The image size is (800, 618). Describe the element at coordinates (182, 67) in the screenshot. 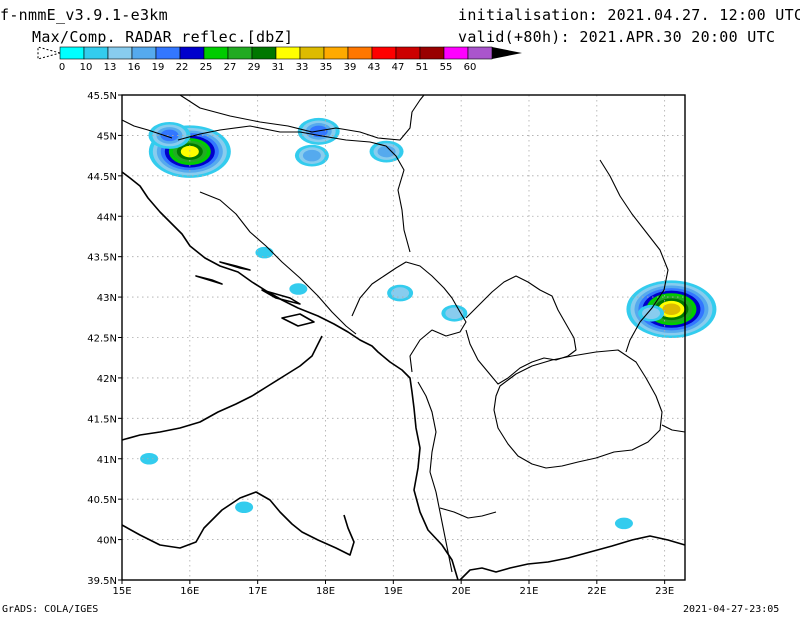

I see `colorbar-label: 22` at that location.